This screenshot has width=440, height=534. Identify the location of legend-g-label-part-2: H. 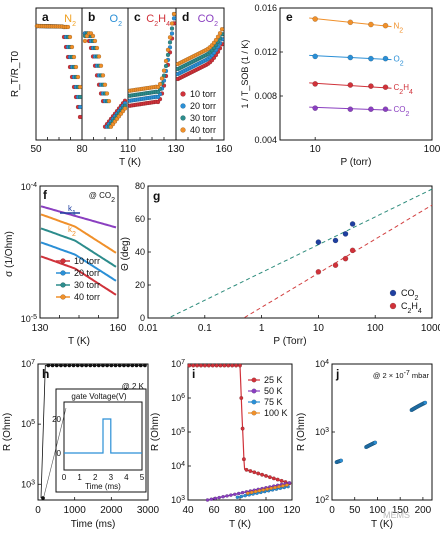
(414, 306).